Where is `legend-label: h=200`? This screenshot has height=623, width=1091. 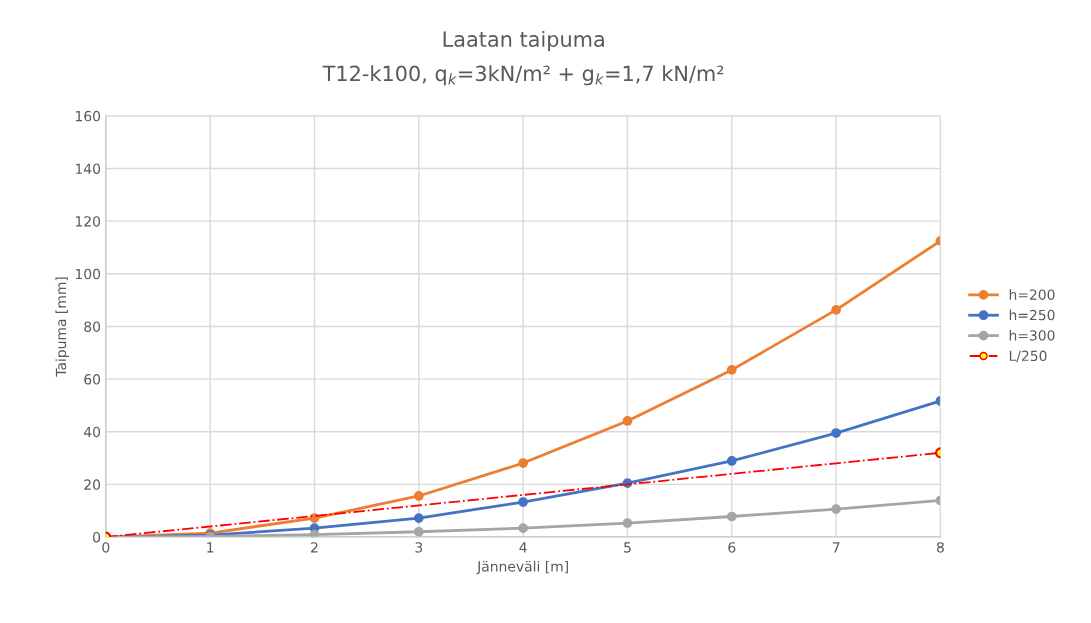
legend-label: h=200 is located at coordinates (1032, 294).